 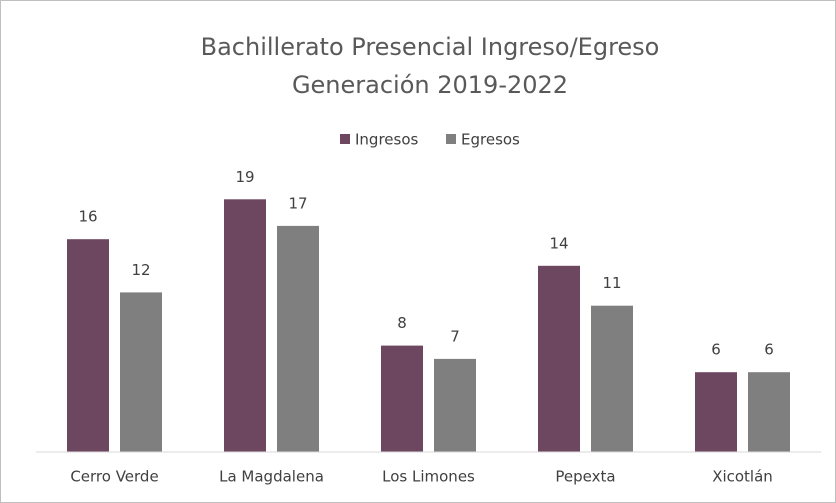 I want to click on data-label: 8, so click(x=402, y=323).